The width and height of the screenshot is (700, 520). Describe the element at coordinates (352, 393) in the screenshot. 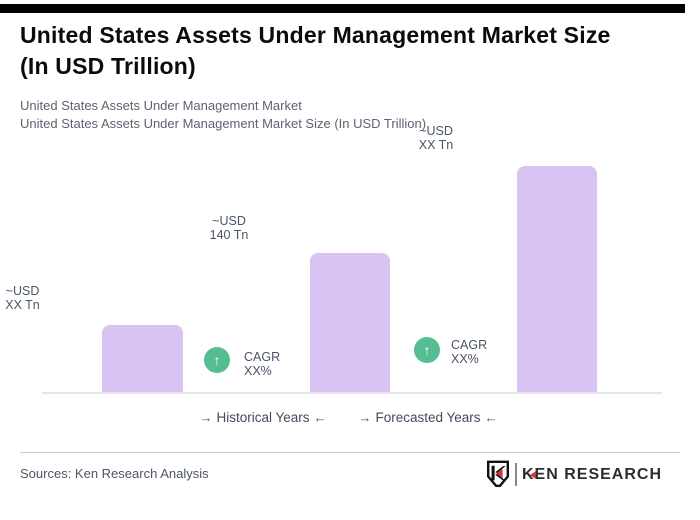

I see `x-axis-line` at that location.